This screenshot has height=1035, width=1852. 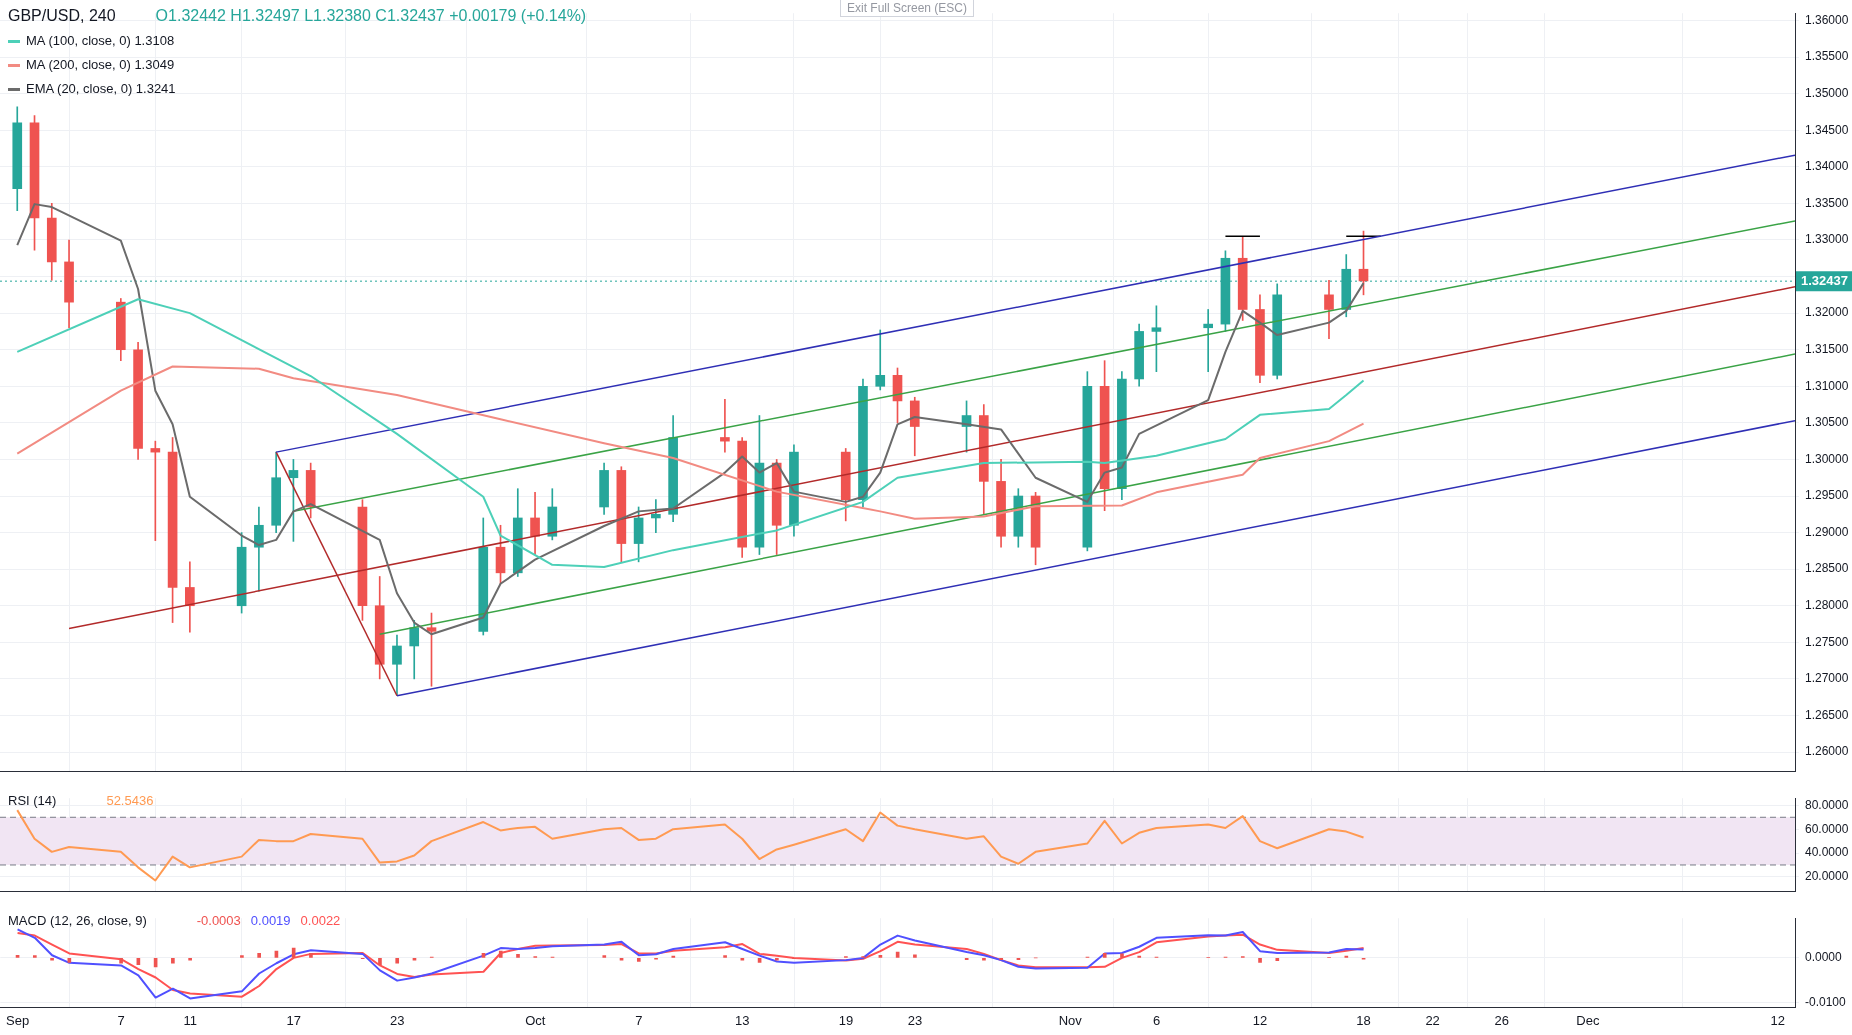 I want to click on text: 52.5436, so click(x=130, y=800).